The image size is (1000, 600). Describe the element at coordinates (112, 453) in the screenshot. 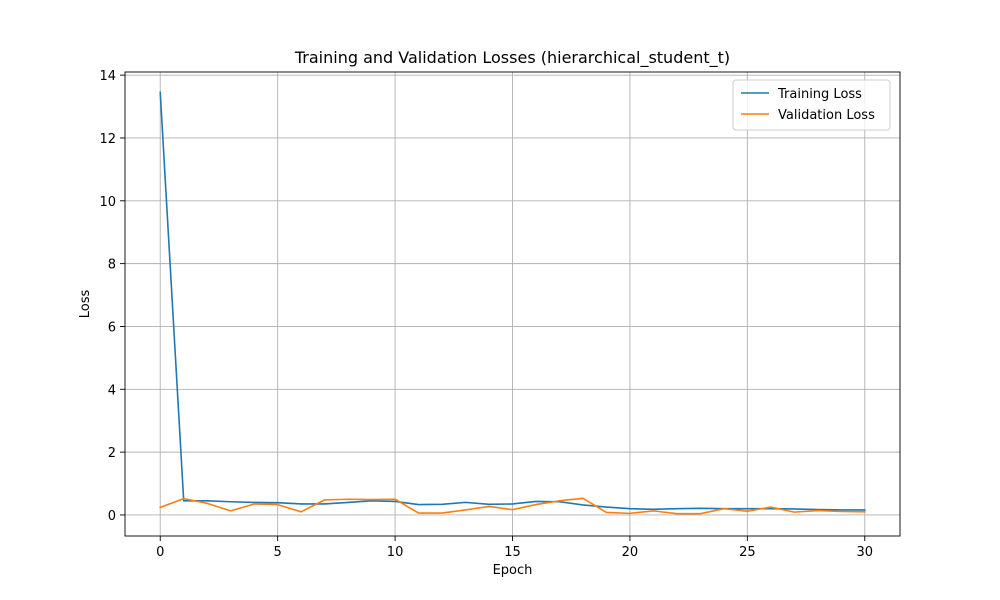

I see `y-tick-label-2: 2` at that location.